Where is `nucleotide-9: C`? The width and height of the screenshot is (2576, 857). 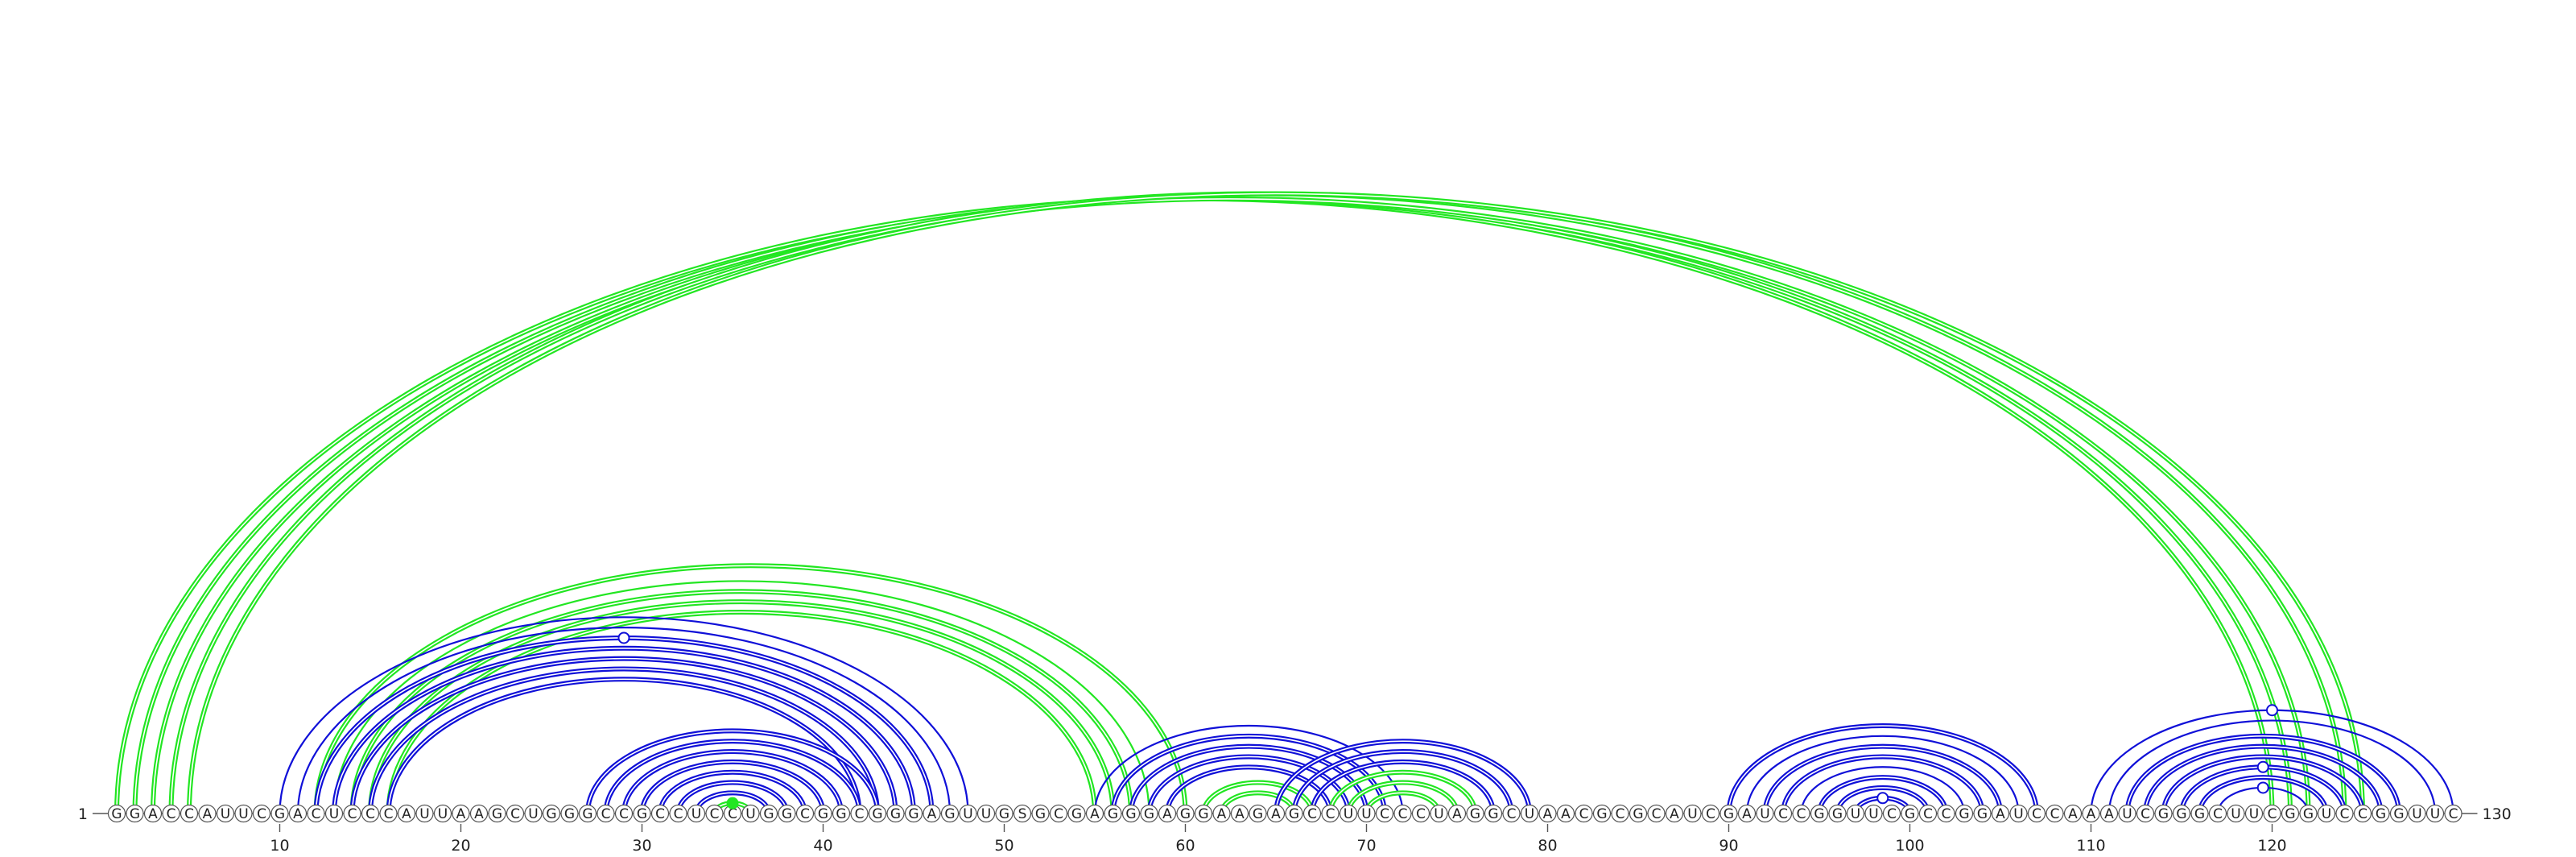
nucleotide-9: C is located at coordinates (261, 813).